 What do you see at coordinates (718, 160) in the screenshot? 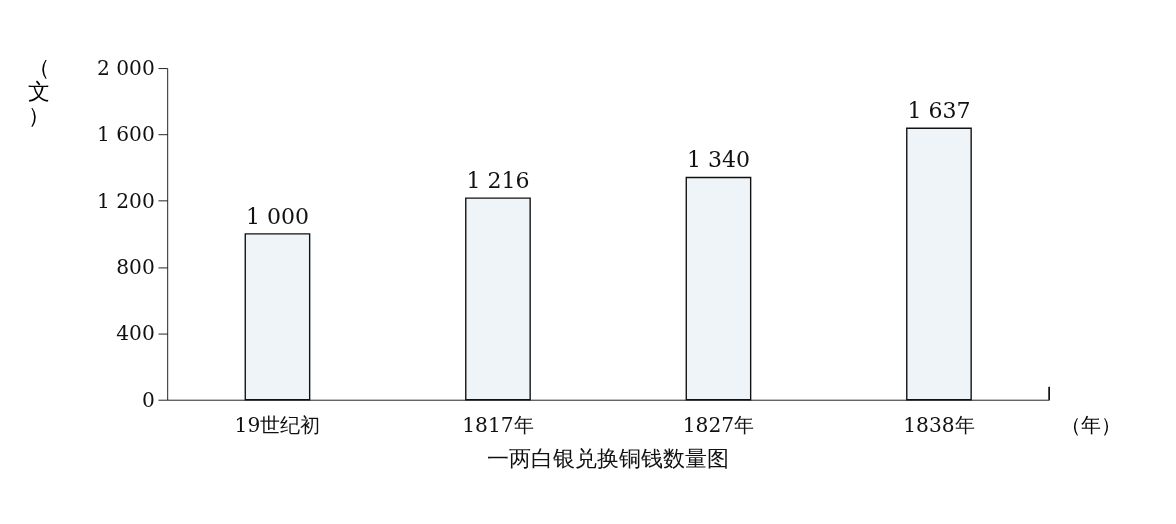
I see `data-label: 1 340` at bounding box center [718, 160].